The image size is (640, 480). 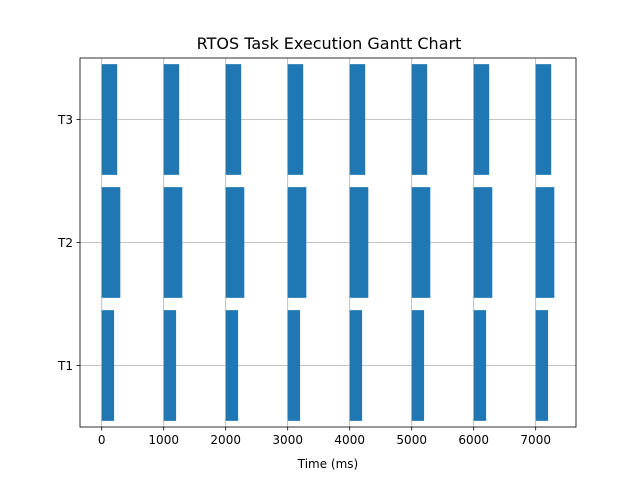 I want to click on y-tick-label-t2: T2, so click(x=65, y=243).